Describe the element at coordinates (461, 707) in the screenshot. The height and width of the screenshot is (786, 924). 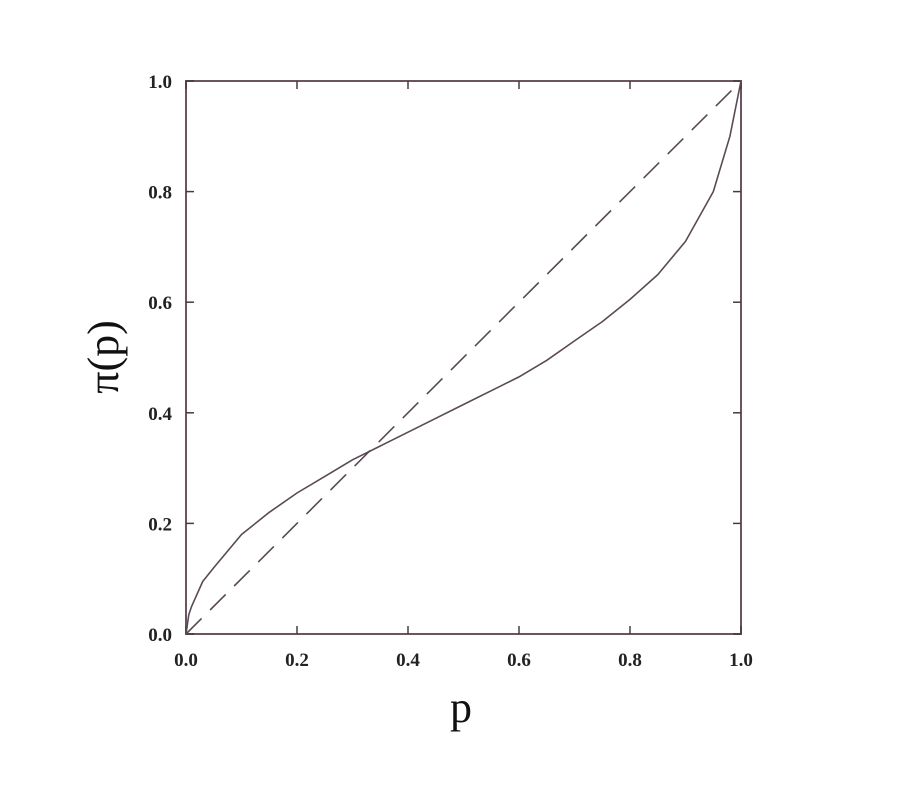
I see `x-axis-title: p` at that location.